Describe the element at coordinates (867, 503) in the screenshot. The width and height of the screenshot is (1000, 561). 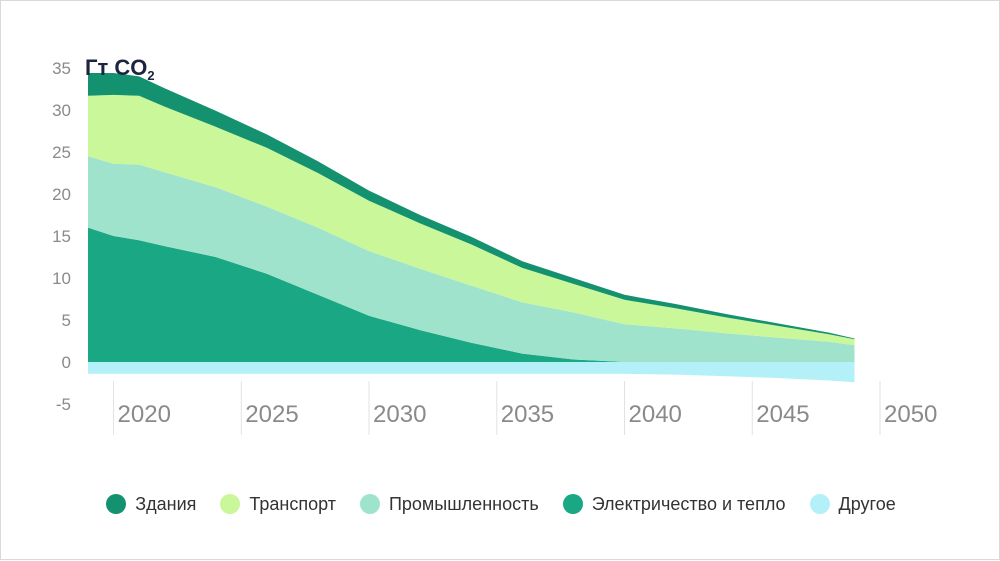
I see `legend-label: Другое` at that location.